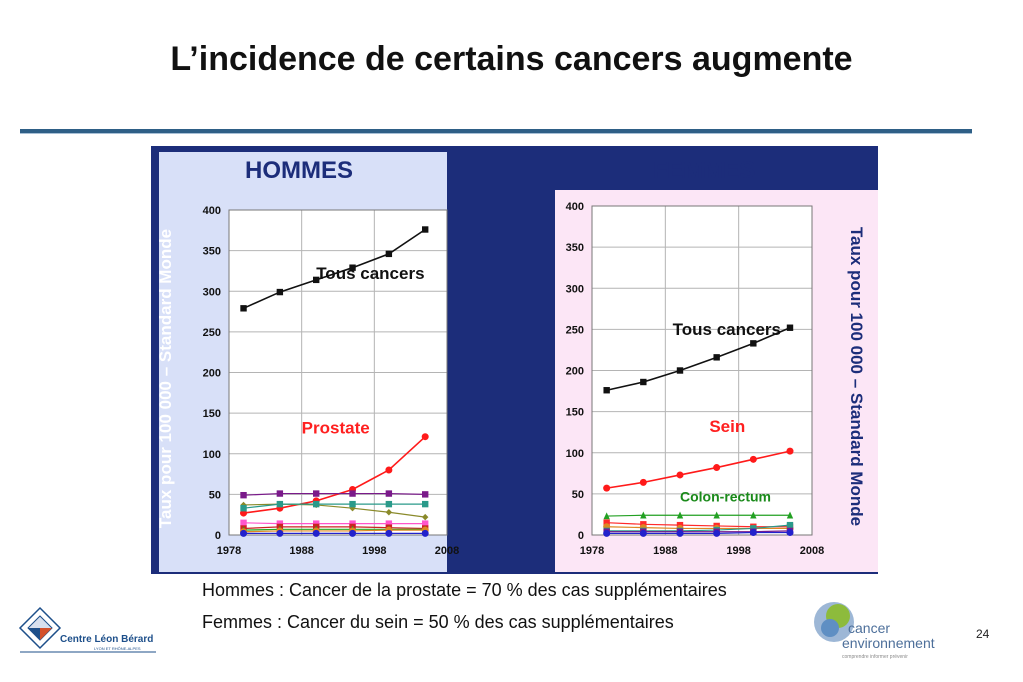 This screenshot has height=682, width=1023. What do you see at coordinates (578, 495) in the screenshot?
I see `femmes-ytick-label: 50` at bounding box center [578, 495].